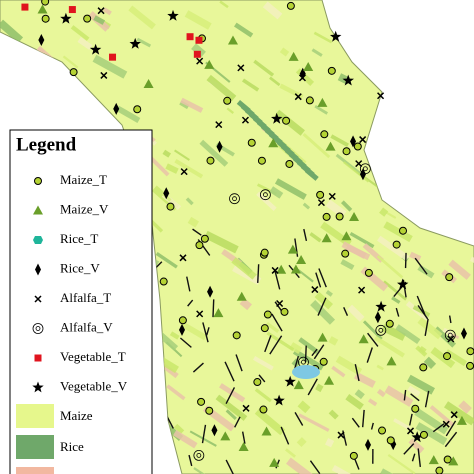 This screenshot has width=474, height=474. Describe the element at coordinates (72, 446) in the screenshot. I see `legend-label: Rice` at that location.